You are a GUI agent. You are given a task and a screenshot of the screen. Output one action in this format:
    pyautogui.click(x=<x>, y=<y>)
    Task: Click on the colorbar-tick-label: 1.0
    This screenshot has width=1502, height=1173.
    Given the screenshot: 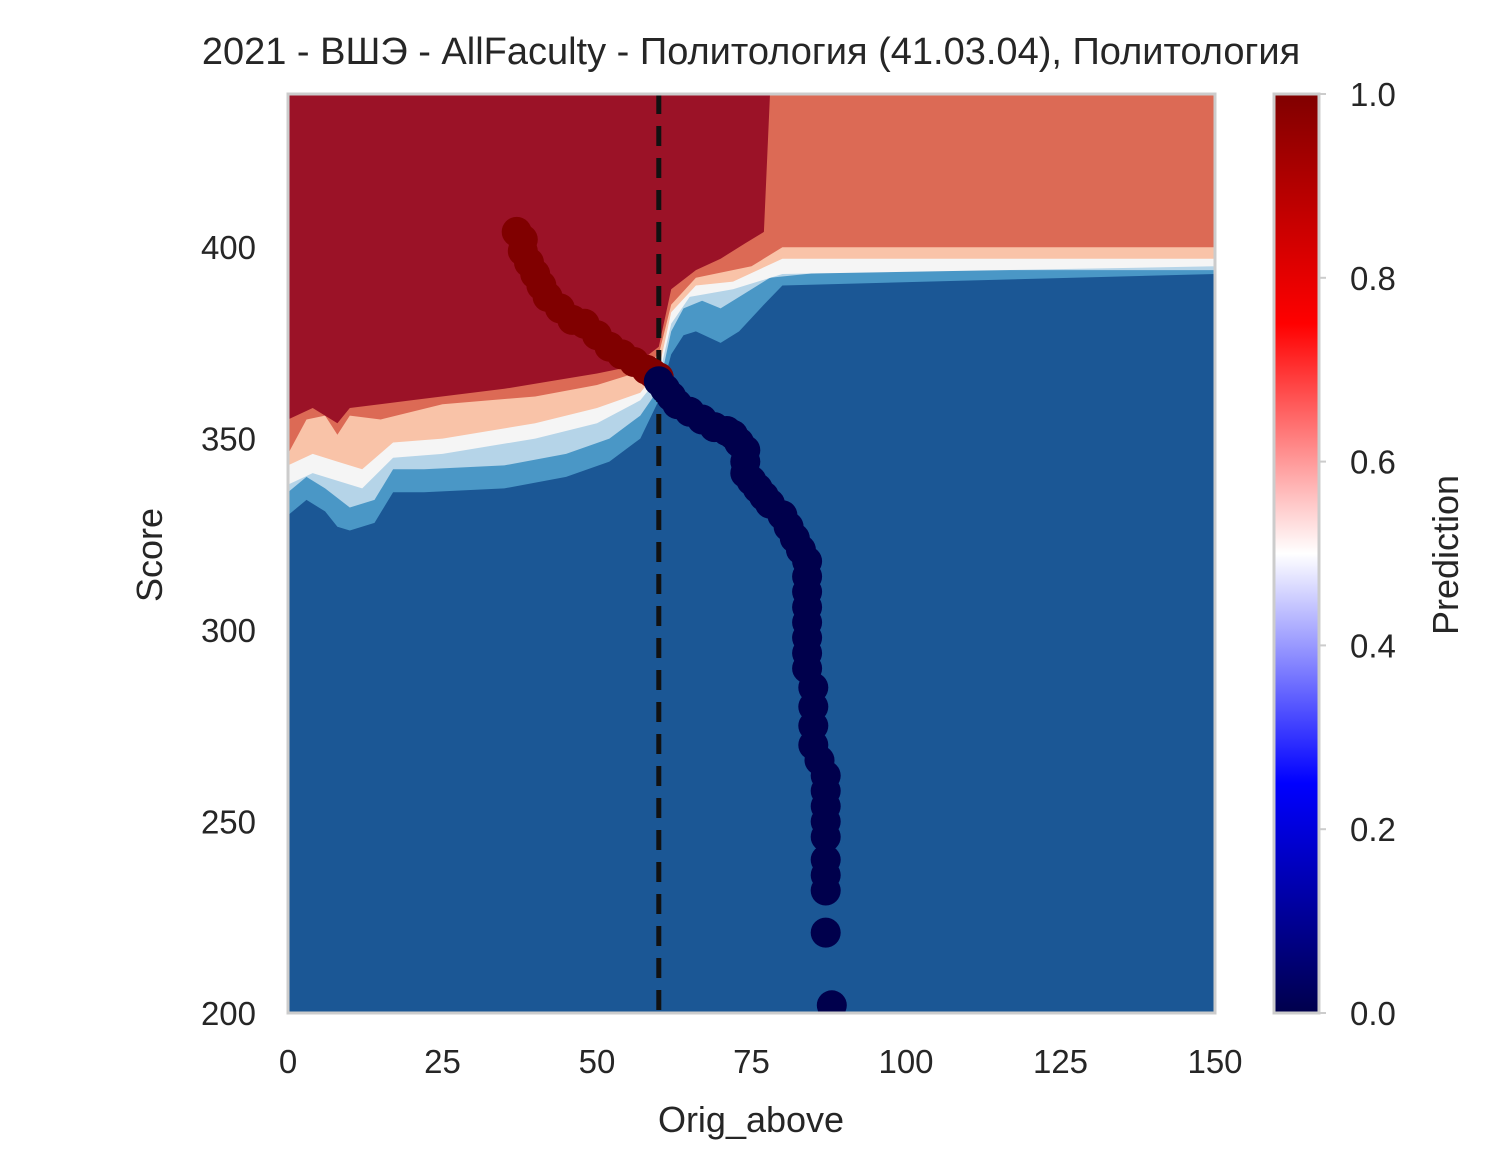 What is the action you would take?
    pyautogui.click(x=1373, y=94)
    